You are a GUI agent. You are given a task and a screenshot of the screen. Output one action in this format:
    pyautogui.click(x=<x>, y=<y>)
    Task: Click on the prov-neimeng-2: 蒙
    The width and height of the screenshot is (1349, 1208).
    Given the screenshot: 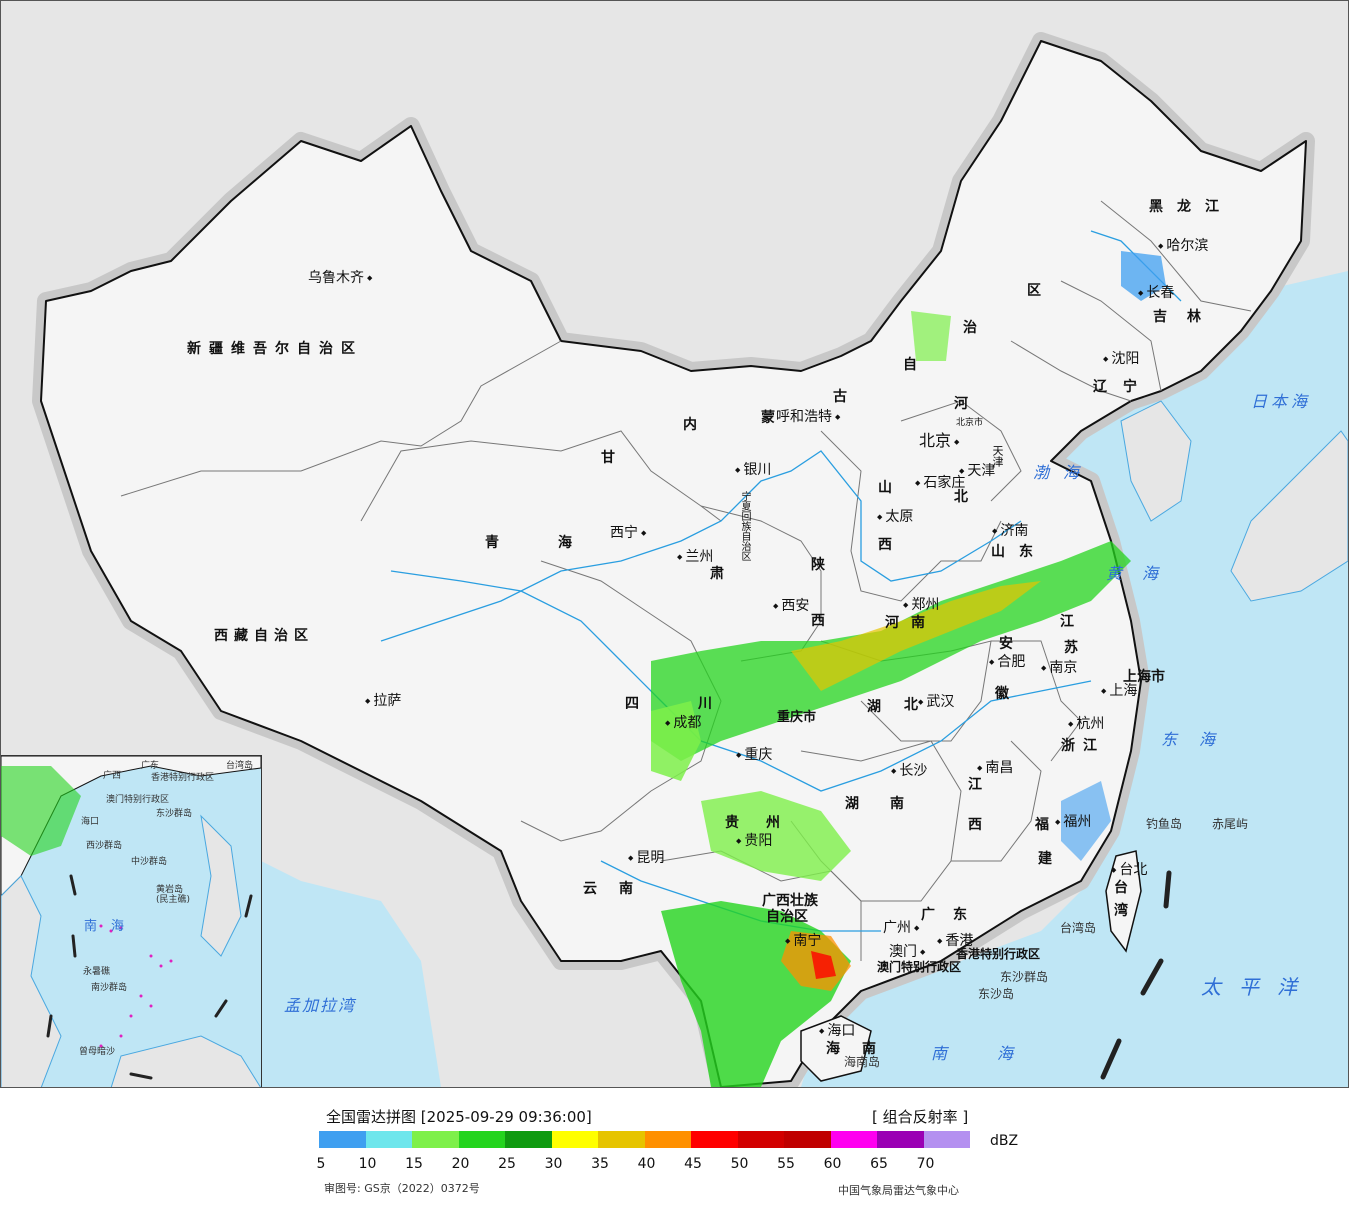 What is the action you would take?
    pyautogui.click(x=768, y=418)
    